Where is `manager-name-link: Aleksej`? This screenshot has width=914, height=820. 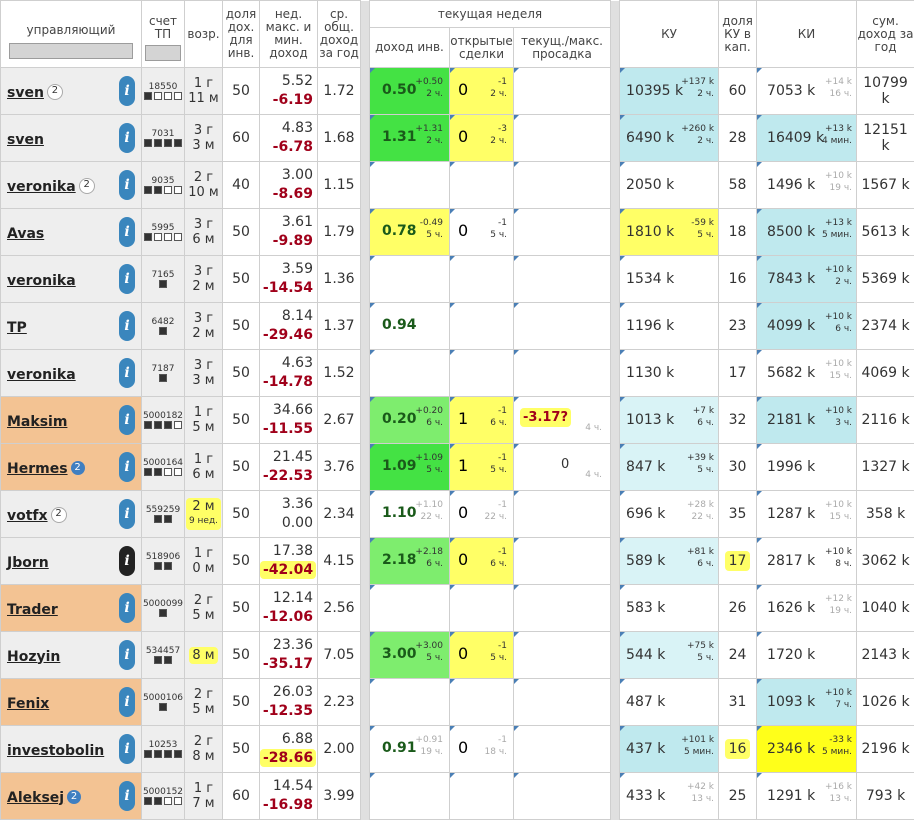 manager-name-link: Aleksej is located at coordinates (36, 797).